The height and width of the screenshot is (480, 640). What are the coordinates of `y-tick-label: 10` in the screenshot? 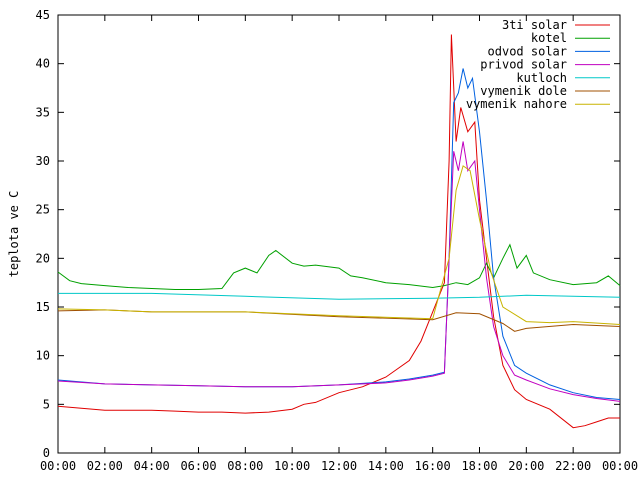 It's located at (43, 356).